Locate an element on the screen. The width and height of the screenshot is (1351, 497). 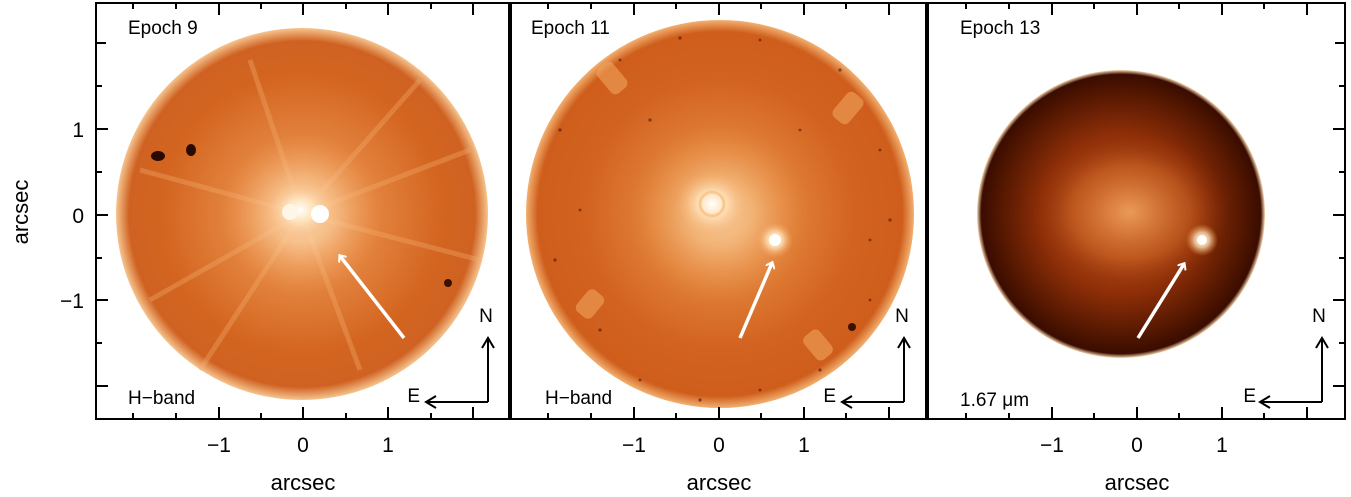
y-axis-label: arcsec is located at coordinates (20, 212).